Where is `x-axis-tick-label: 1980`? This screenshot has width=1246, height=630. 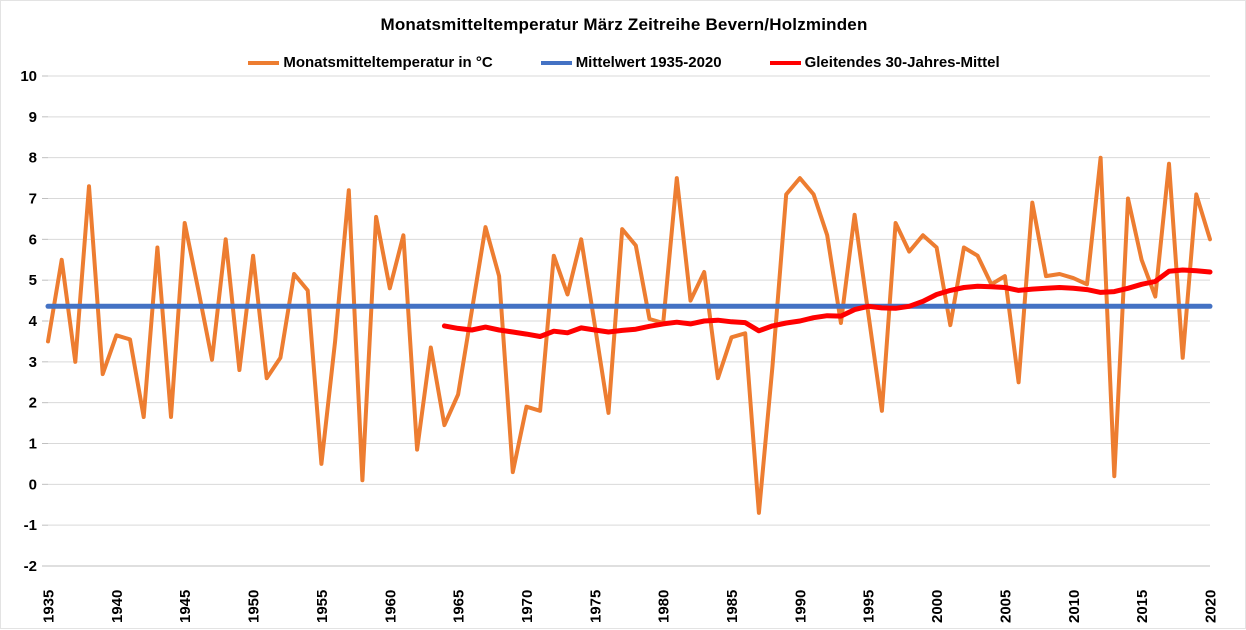
x-axis-tick-label: 1980 is located at coordinates (664, 606).